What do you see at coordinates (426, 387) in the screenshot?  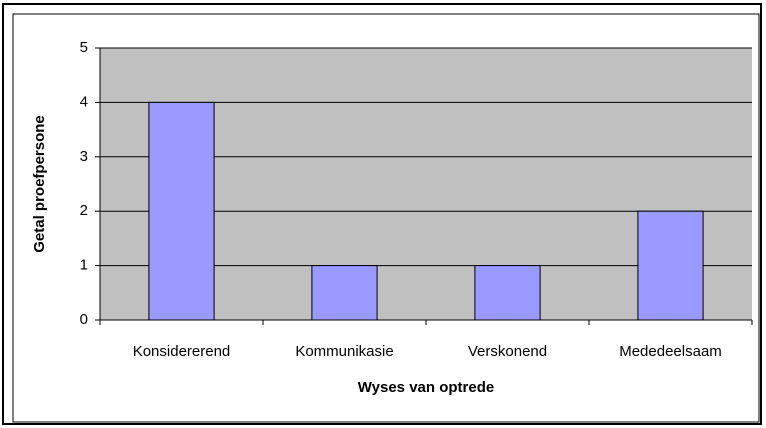 I see `x-axis-title: Wyses van optrede` at bounding box center [426, 387].